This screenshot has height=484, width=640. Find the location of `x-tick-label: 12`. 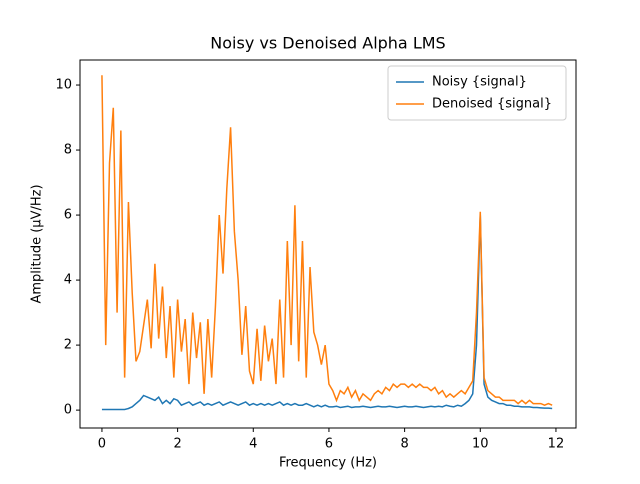

x-tick-label: 12 is located at coordinates (556, 444).